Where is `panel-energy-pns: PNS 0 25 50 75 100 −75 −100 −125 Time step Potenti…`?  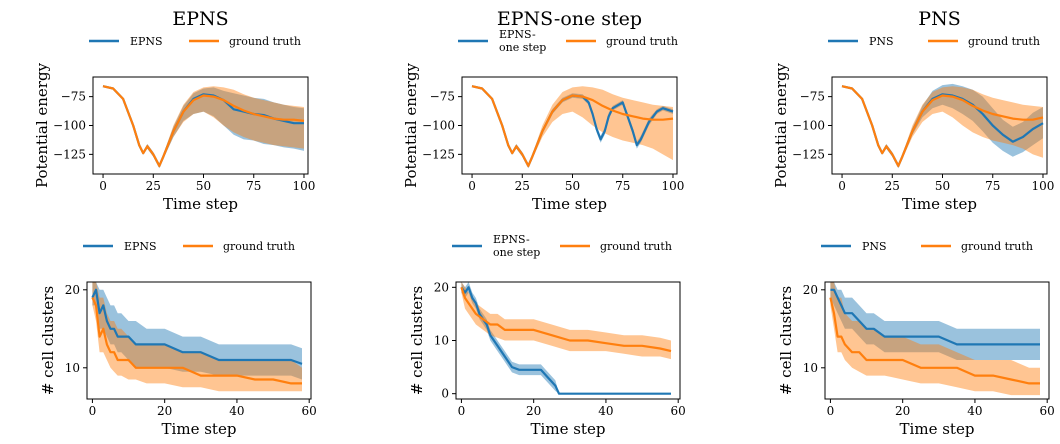
panel-energy-pns: PNS 0 25 50 75 100 −75 −100 −125 Time step Potenti… is located at coordinates (913, 110).